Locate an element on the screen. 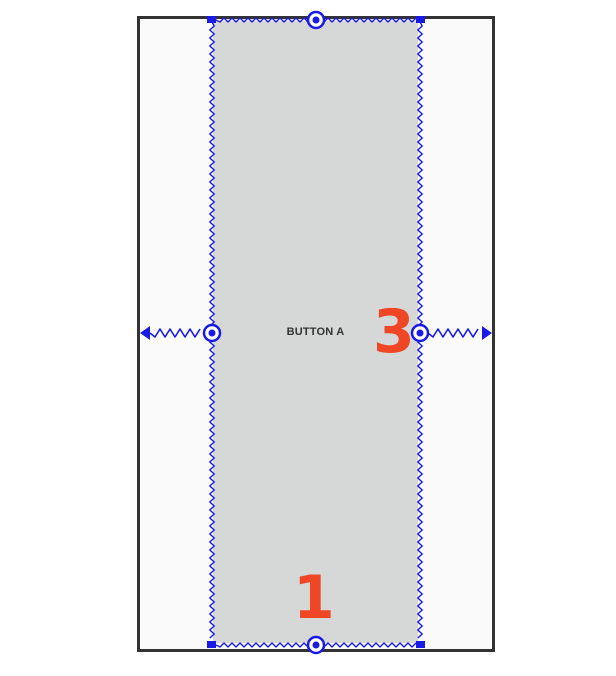 The image size is (616, 676). callout-number-3: 3 is located at coordinates (394, 332).